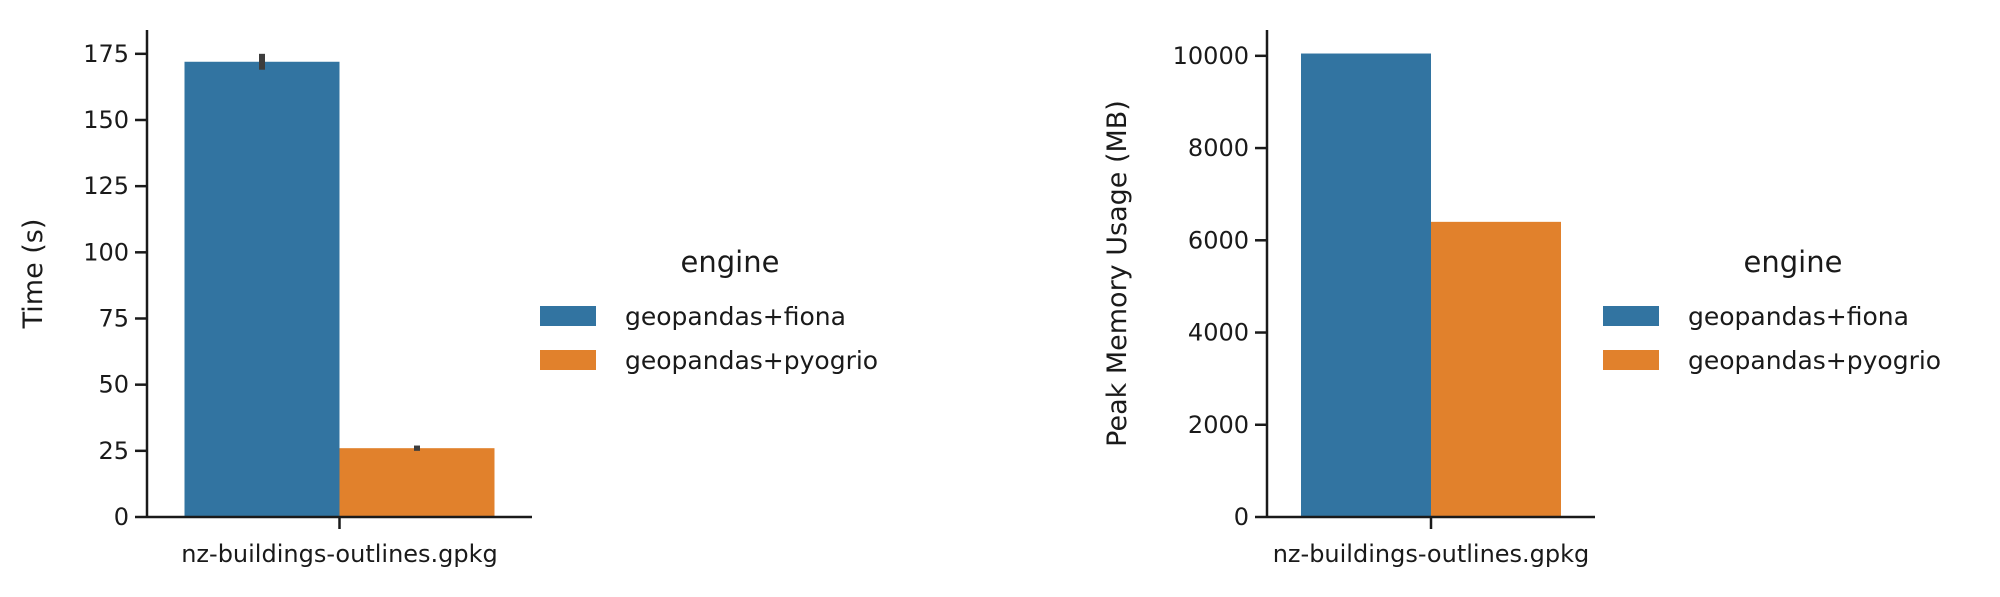 The height and width of the screenshot is (597, 2000). I want to click on time-y-axis-label: Time (s), so click(33, 274).